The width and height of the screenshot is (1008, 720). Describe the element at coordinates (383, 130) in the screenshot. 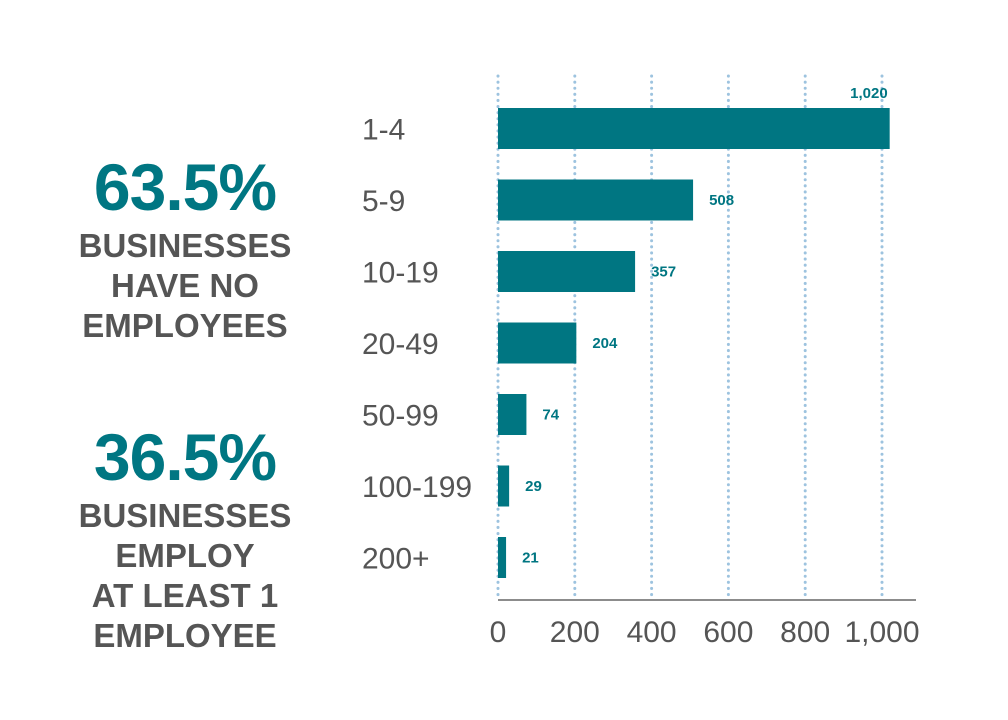

I see `category-label-1-4: 1-4` at that location.